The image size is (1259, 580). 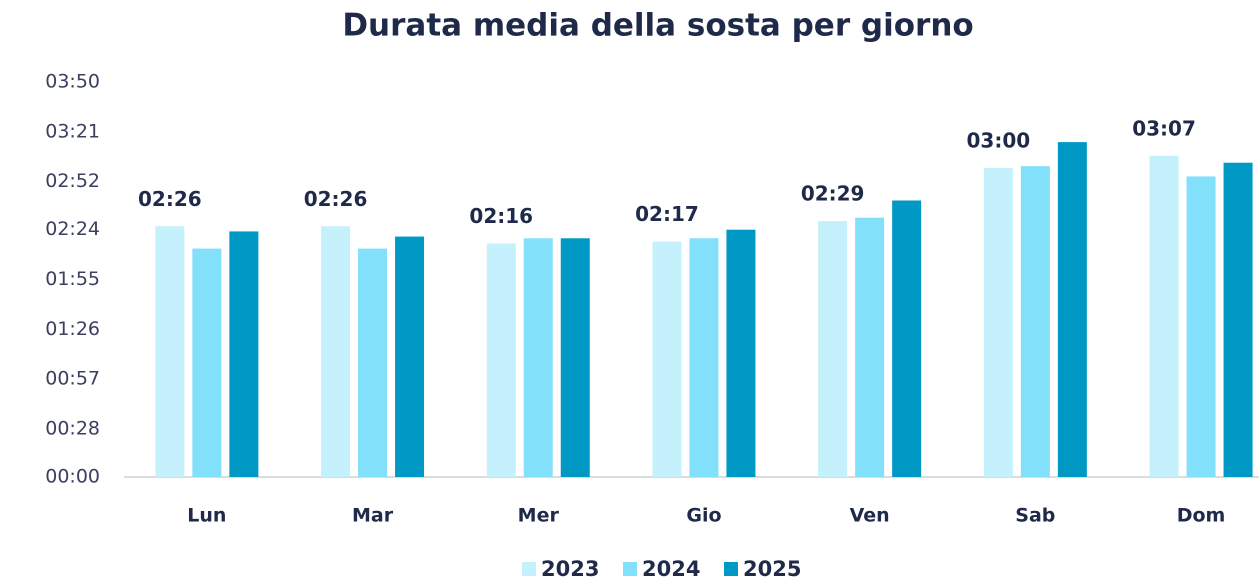 I want to click on y-tick-label: 00:00, so click(x=72, y=477).